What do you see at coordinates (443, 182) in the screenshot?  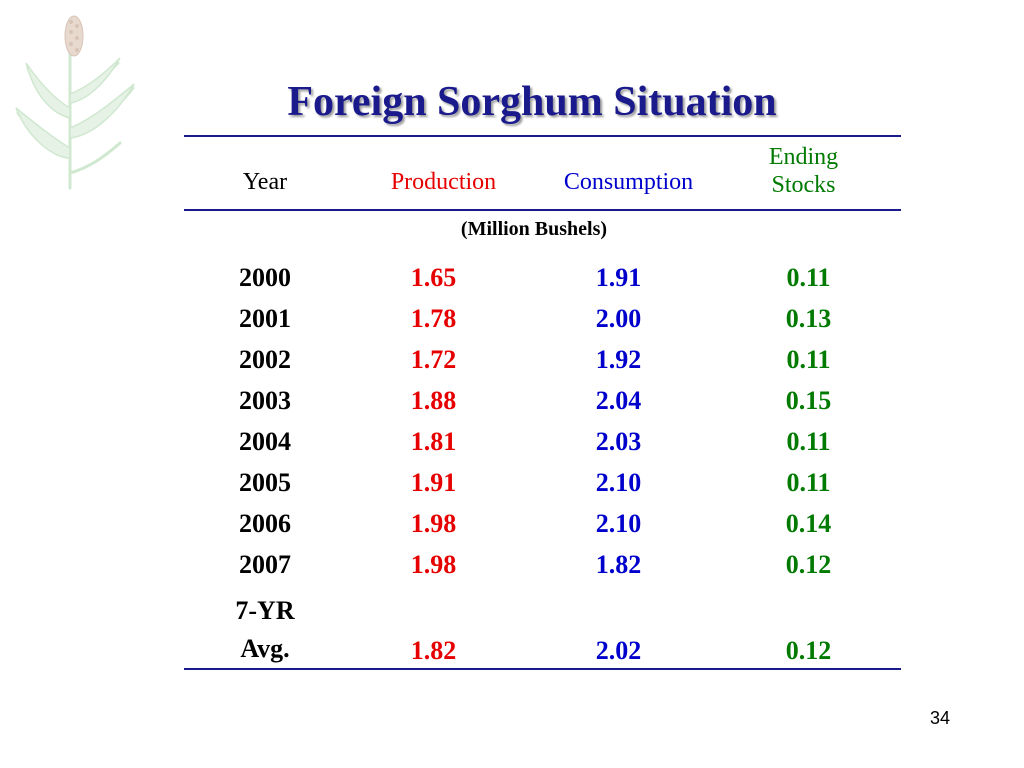 I see `column-header-production: Production` at bounding box center [443, 182].